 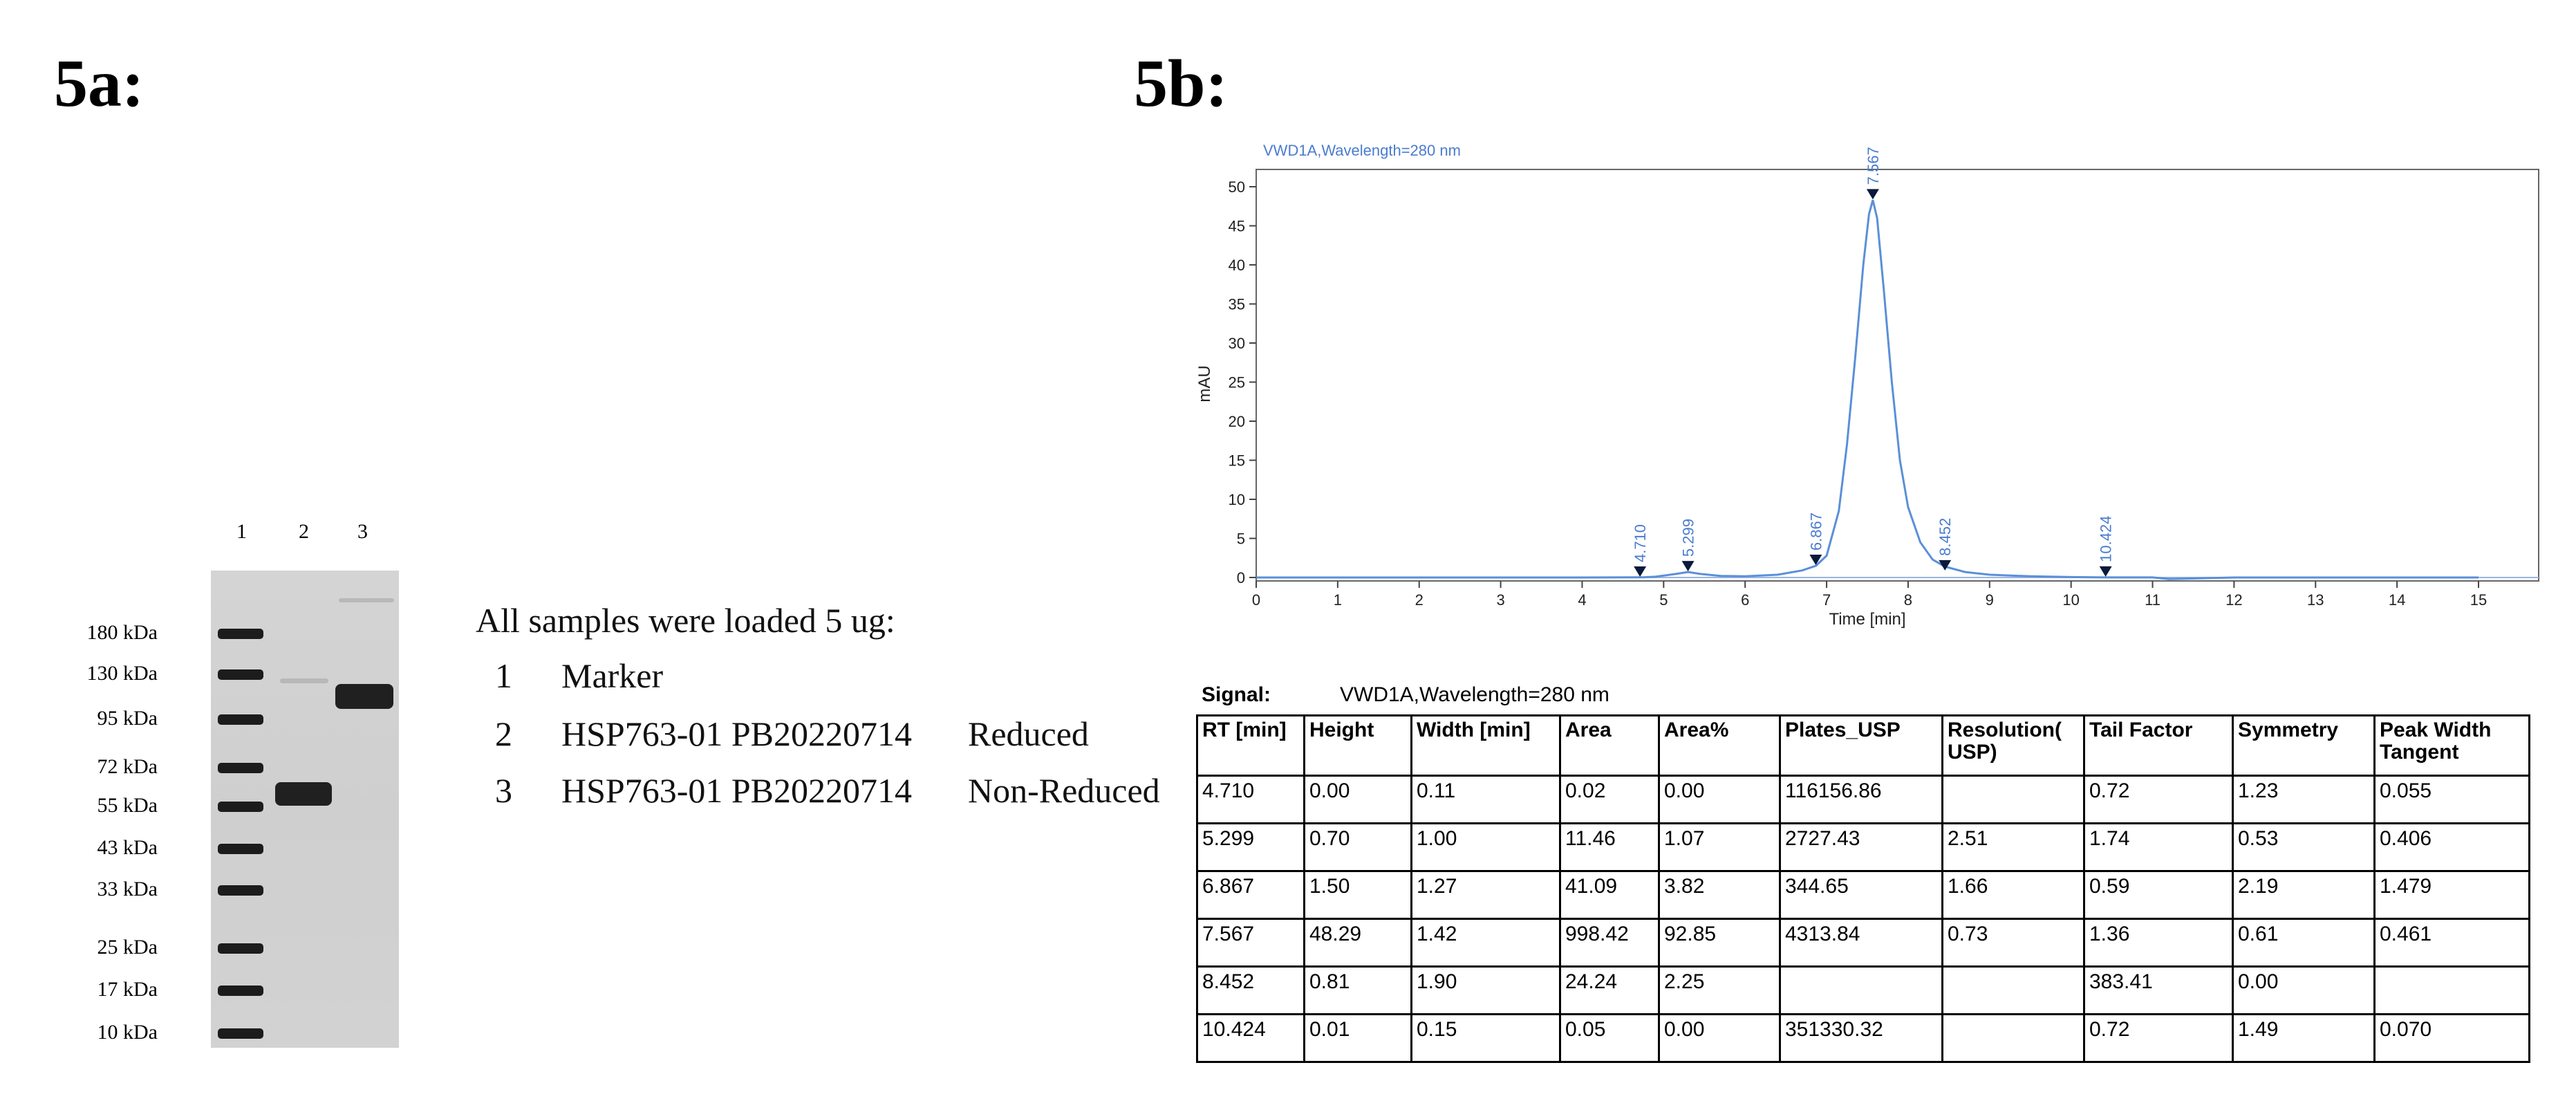 I want to click on x-tick-label: 2, so click(x=1419, y=600).